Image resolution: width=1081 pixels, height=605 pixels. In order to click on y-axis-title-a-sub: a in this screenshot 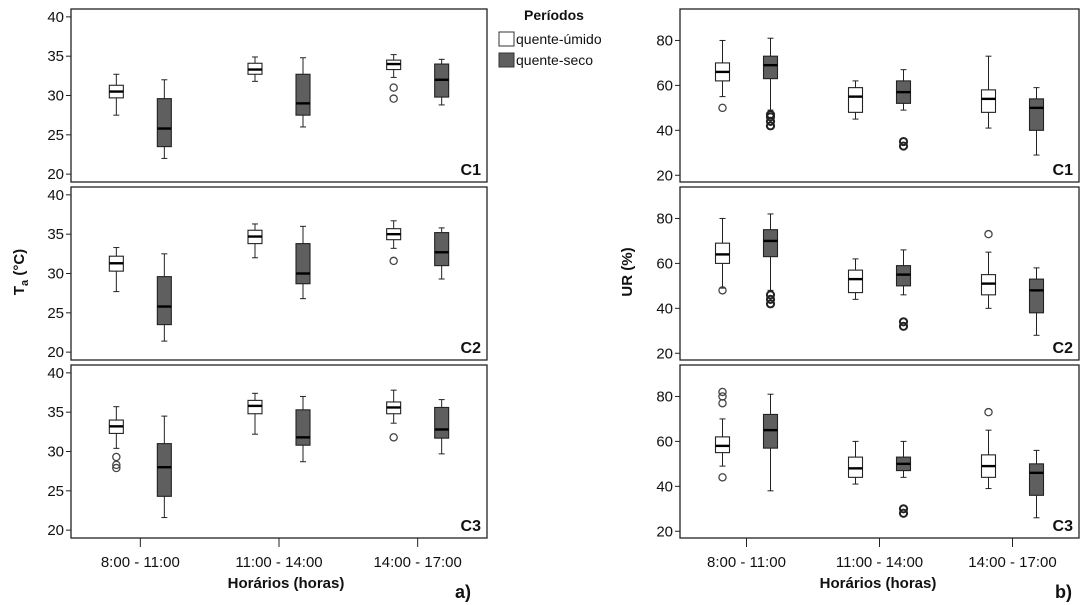, I will do `click(25, 282)`.